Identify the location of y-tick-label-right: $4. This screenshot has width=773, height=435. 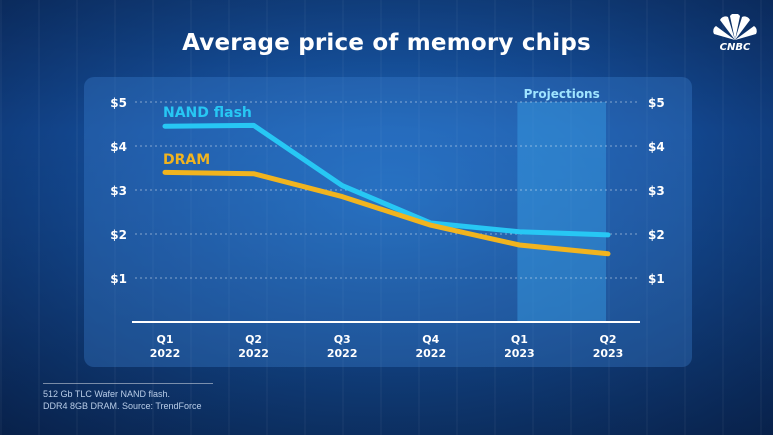
(656, 147).